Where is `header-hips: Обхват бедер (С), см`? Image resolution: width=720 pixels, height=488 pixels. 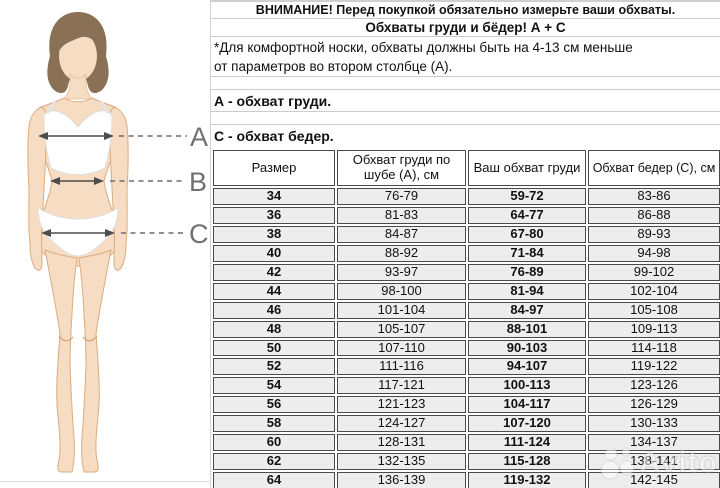 header-hips: Обхват бедер (С), см is located at coordinates (654, 168).